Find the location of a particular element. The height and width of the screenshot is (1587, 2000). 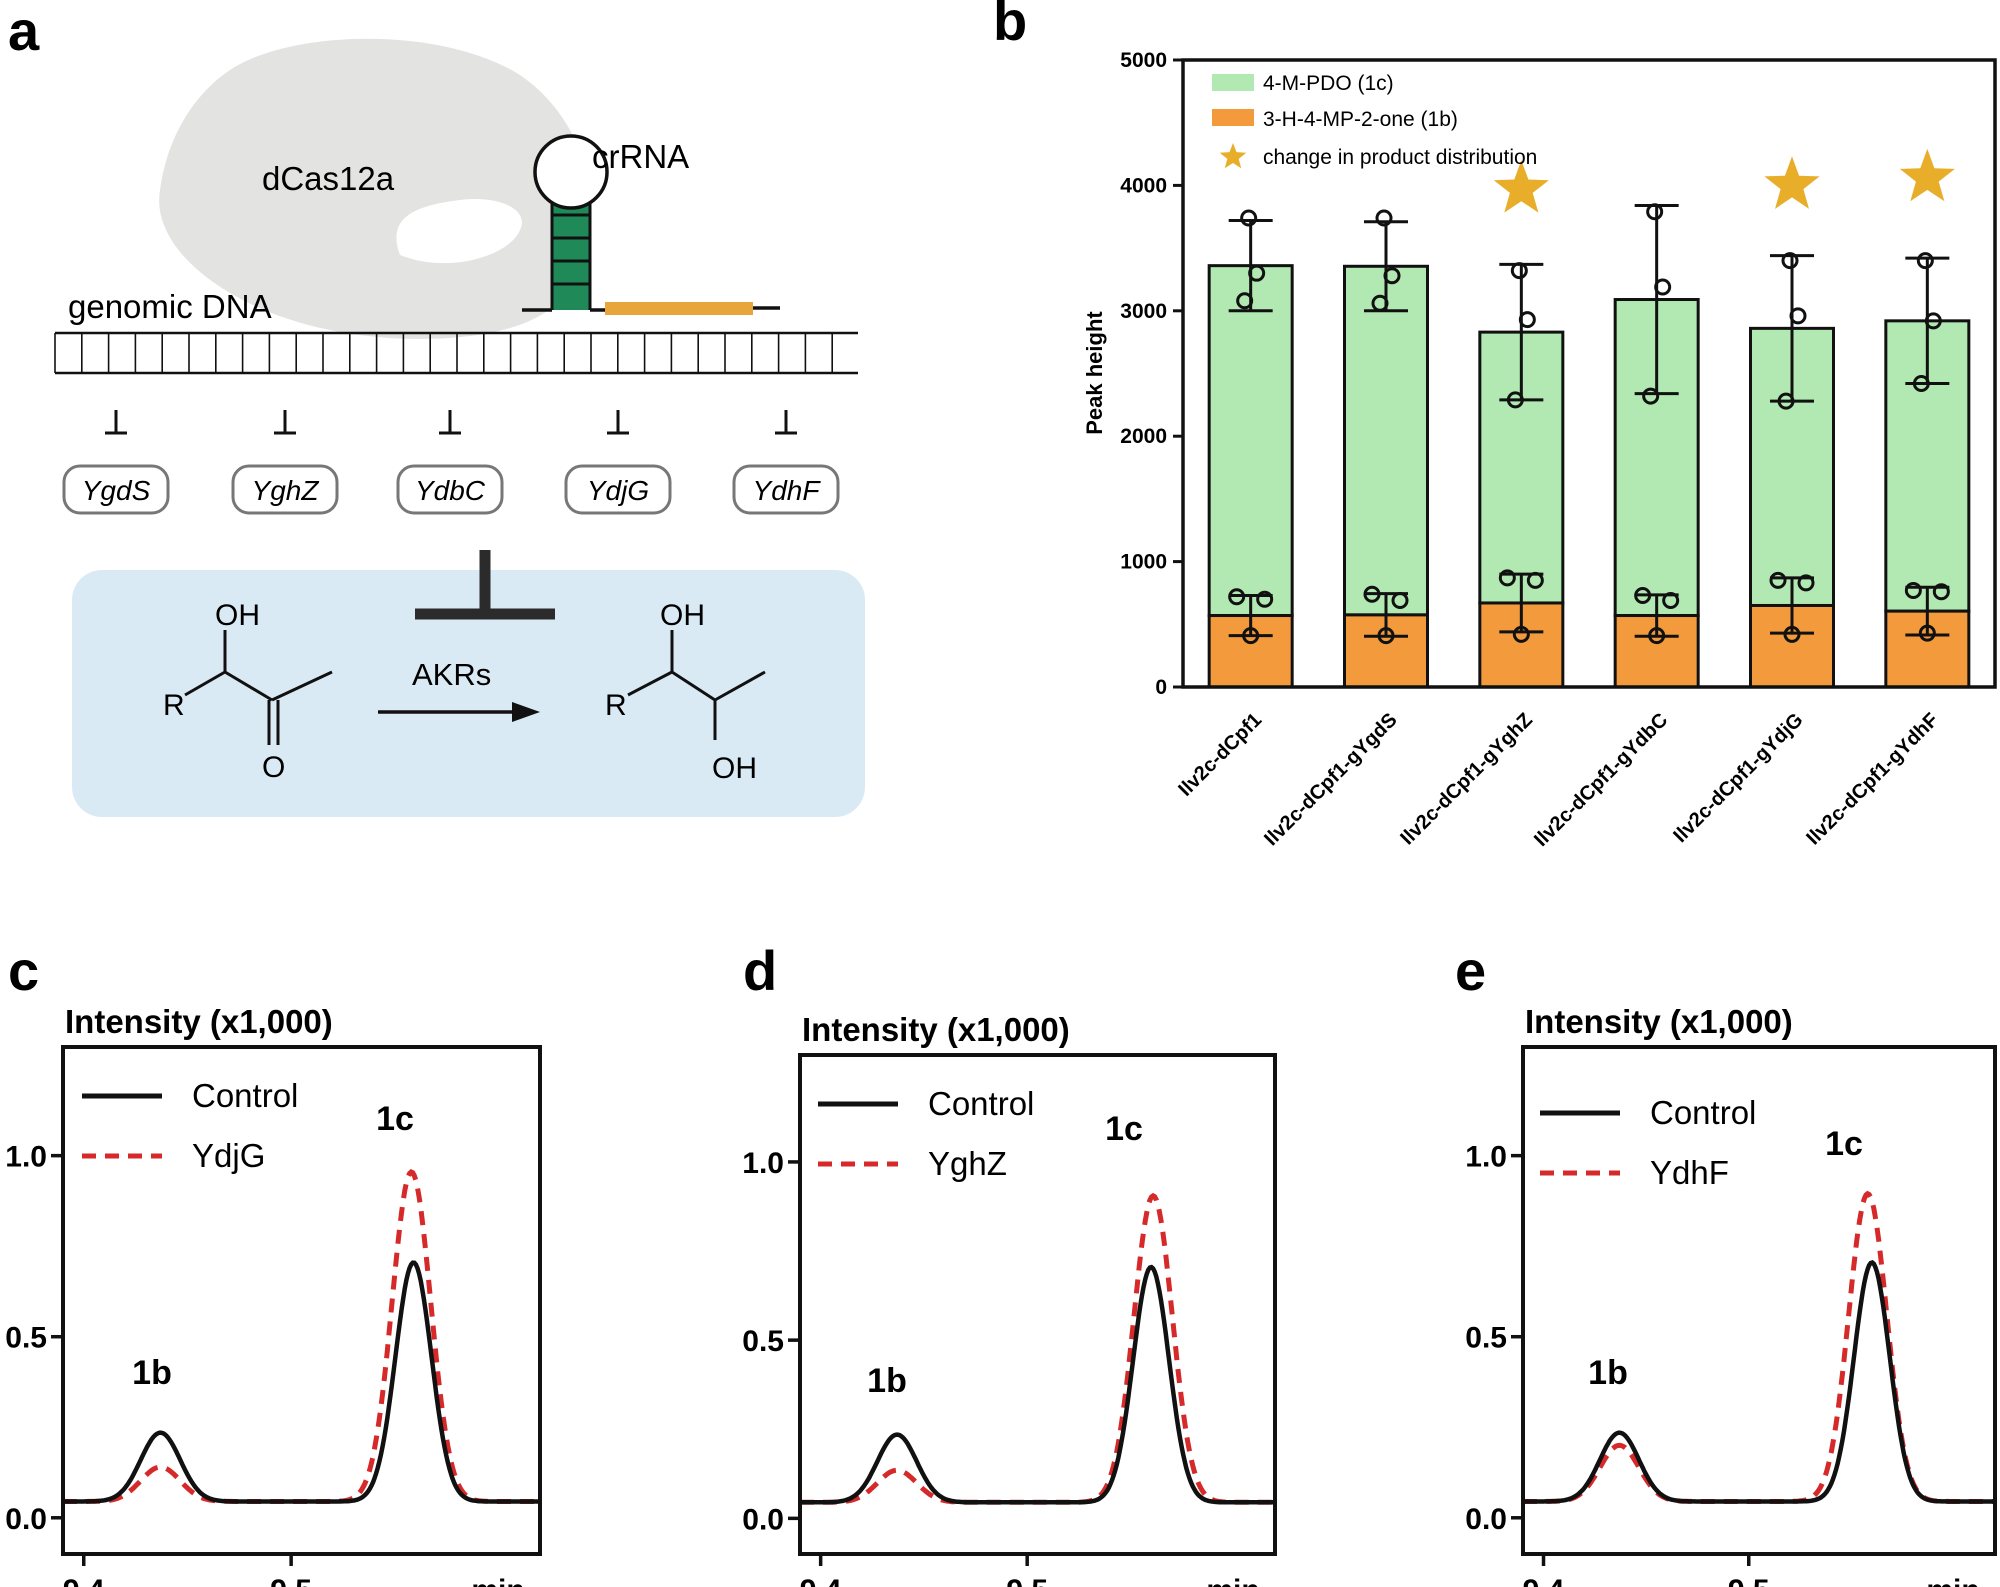

dcas12a-label: dCas12a is located at coordinates (328, 178).